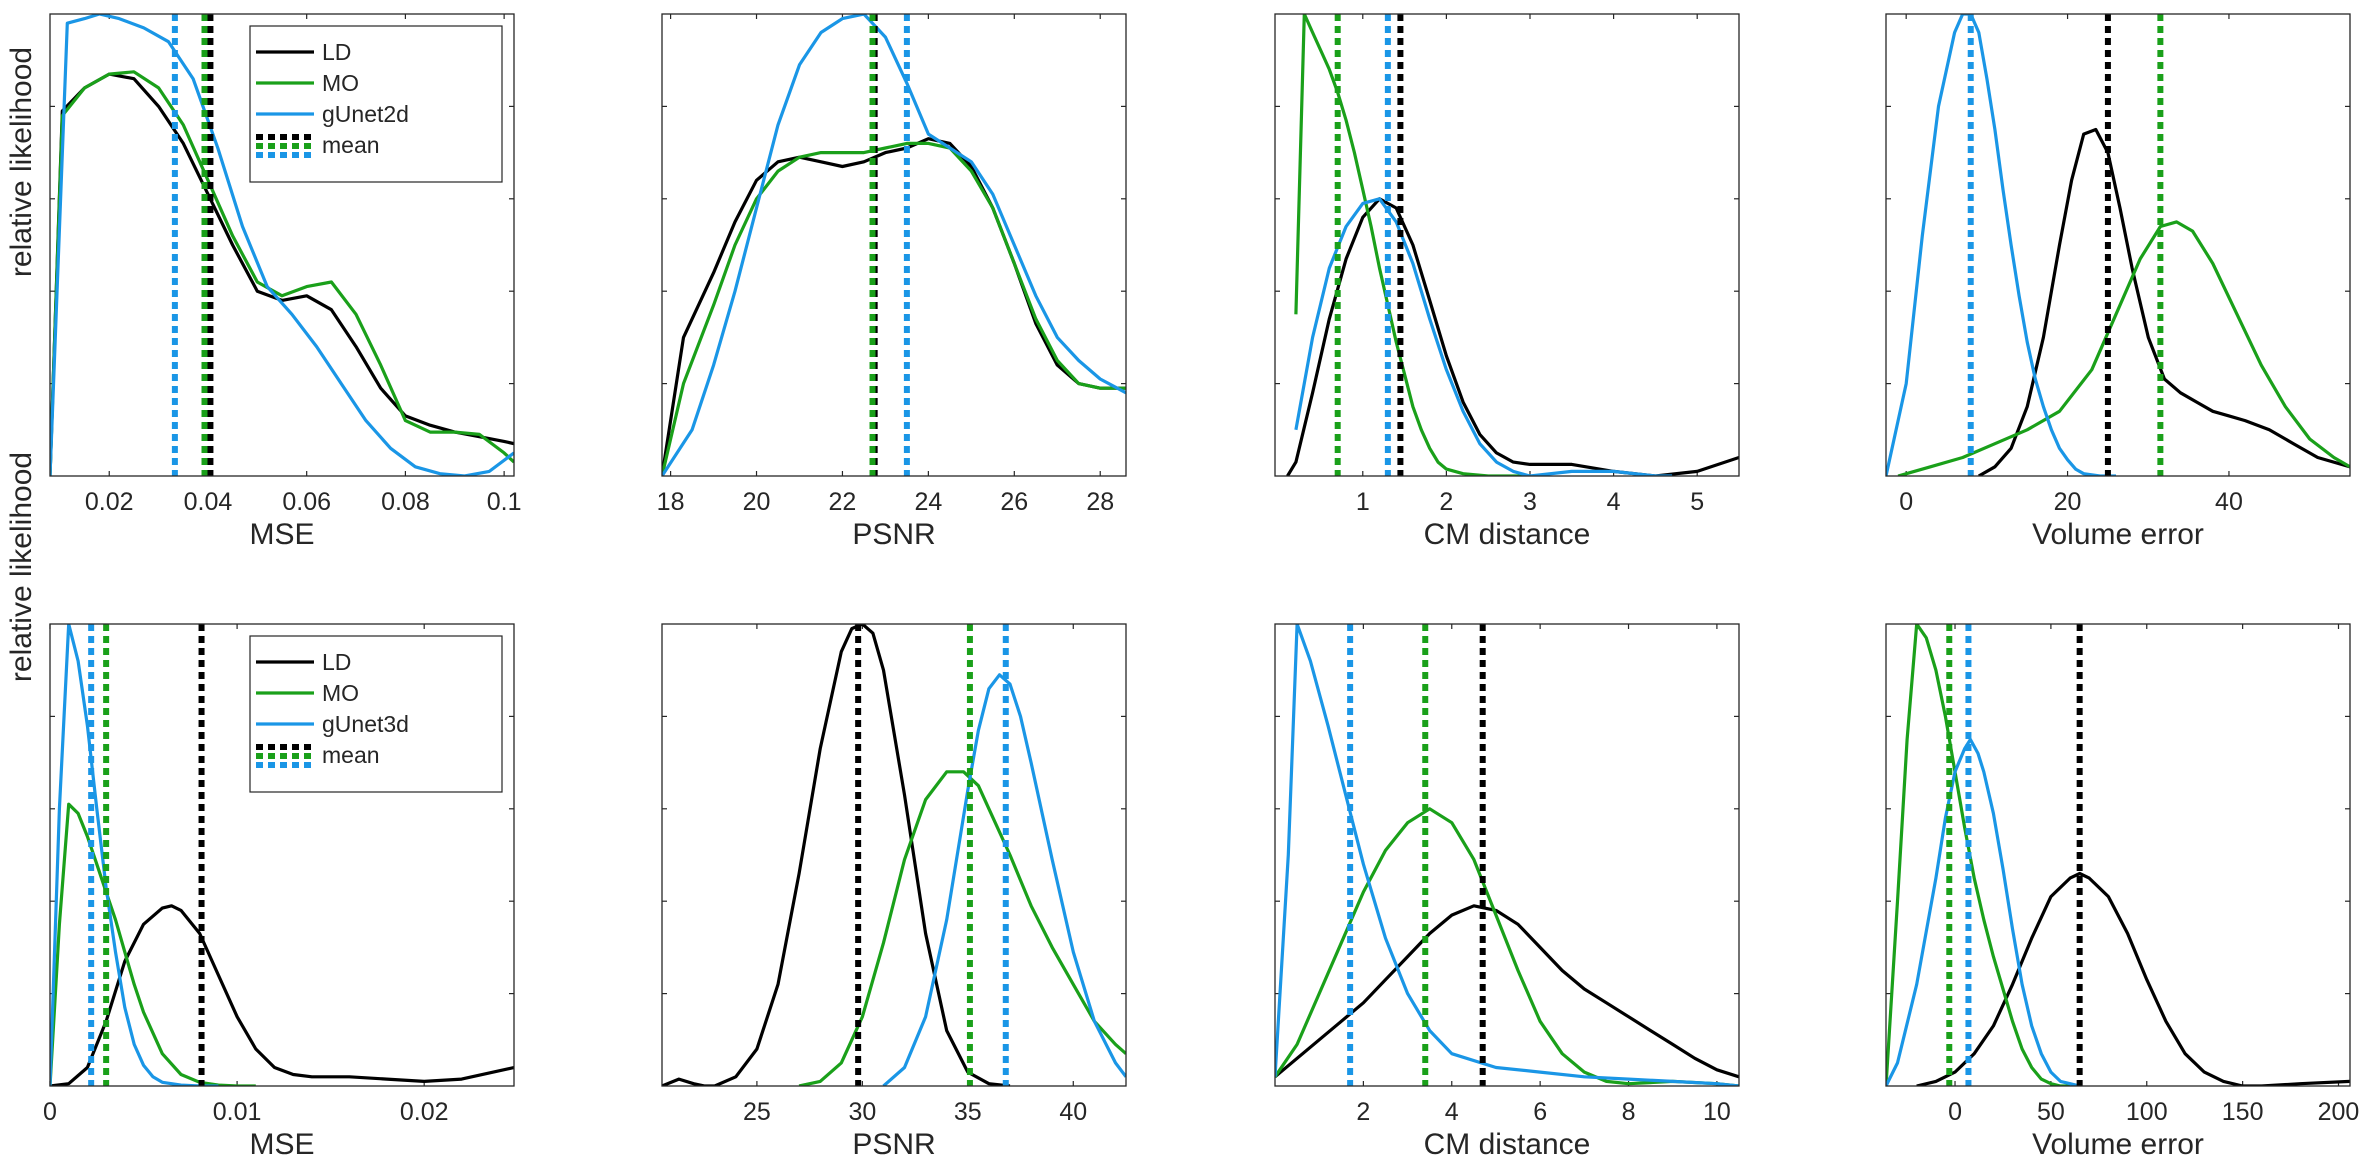  I want to click on legend: LD MO gUnet2d mean, so click(376, 104).